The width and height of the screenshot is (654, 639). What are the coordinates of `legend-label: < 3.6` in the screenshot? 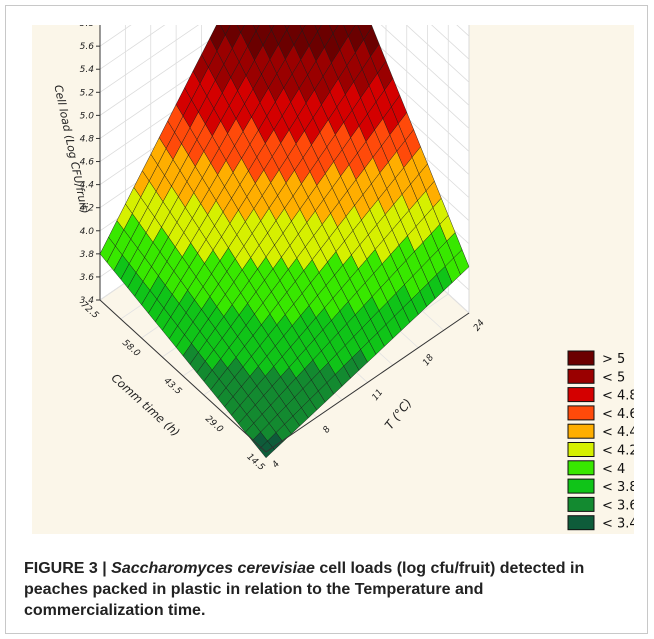 It's located at (618, 505).